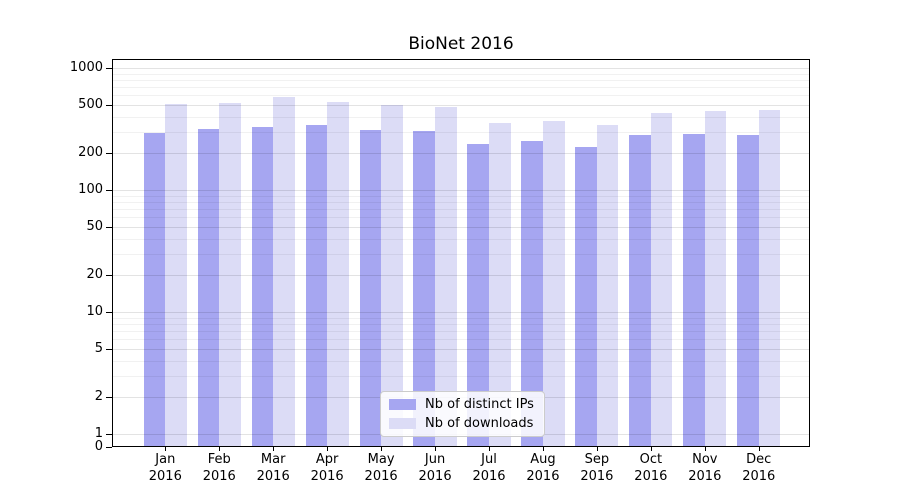 The height and width of the screenshot is (500, 900). I want to click on x-tick-label: Mar 2016, so click(273, 468).